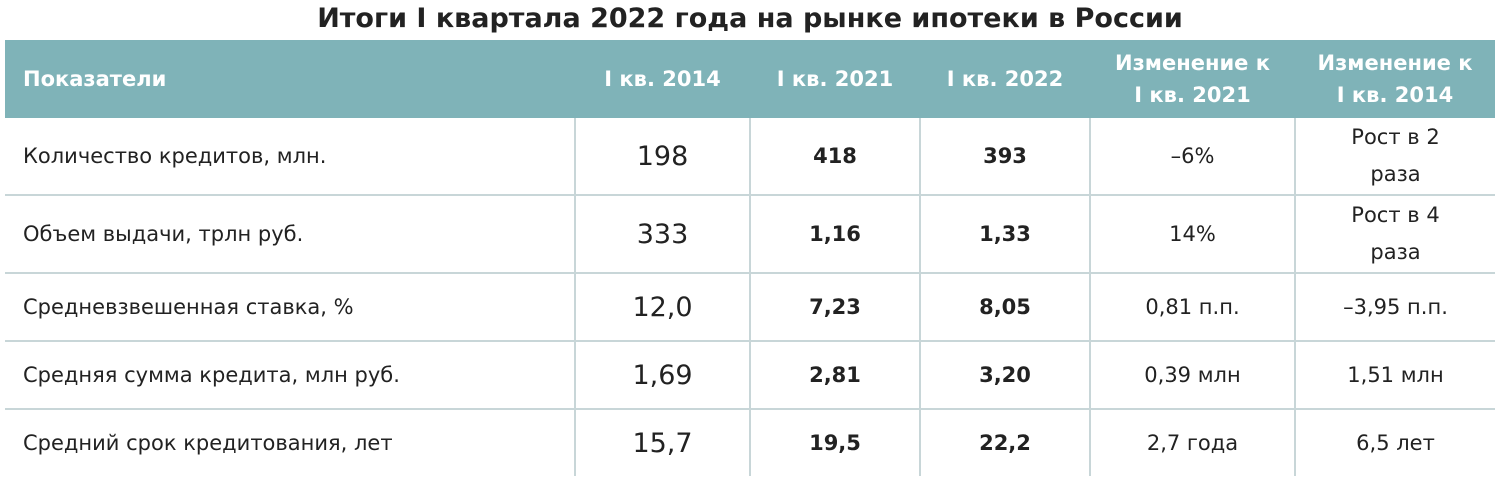  I want to click on table-cell: 2,7 года, so click(1192, 442).